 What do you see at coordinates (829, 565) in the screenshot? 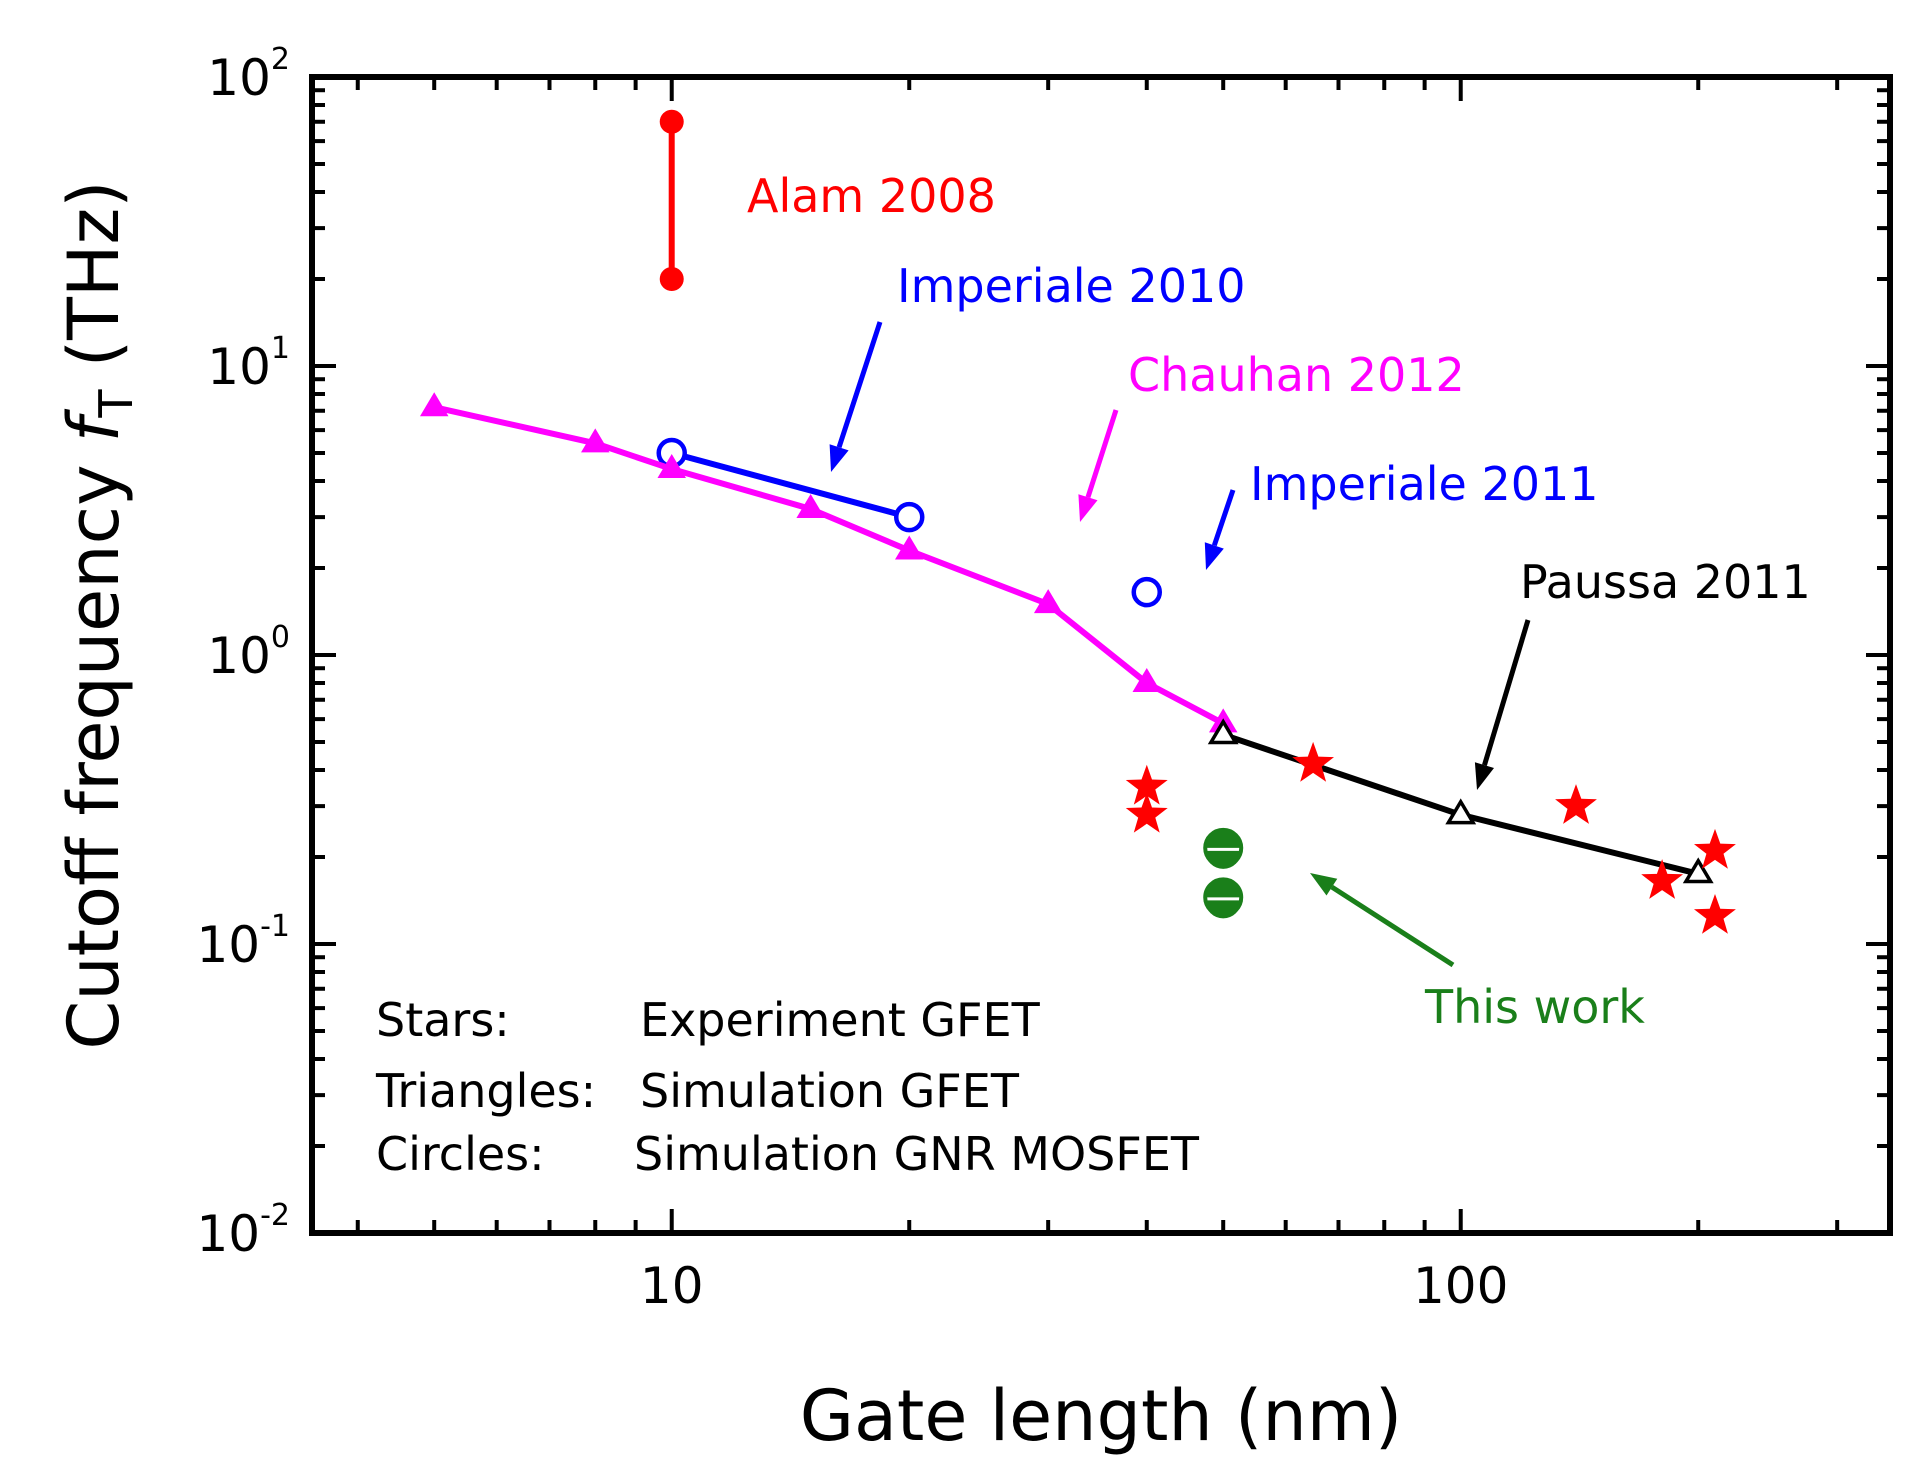
I see `series-line-chauhan-2012` at bounding box center [829, 565].